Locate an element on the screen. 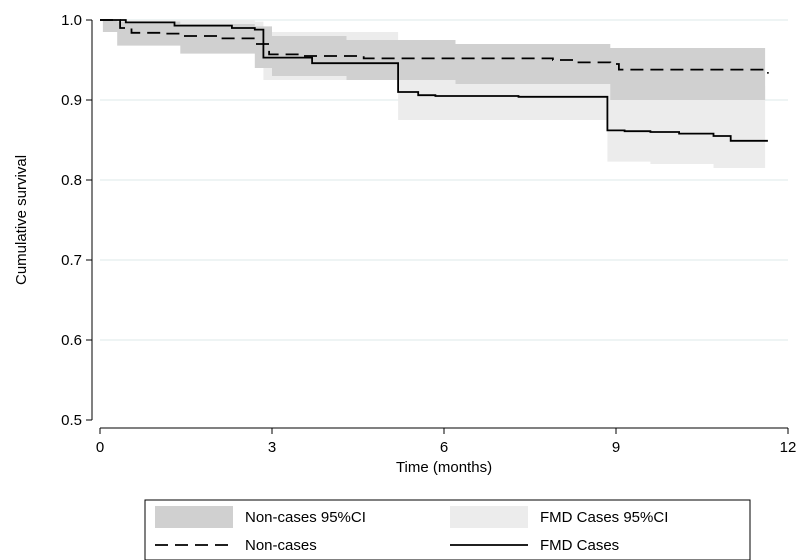  legend-item-3: FMD Cases is located at coordinates (534, 545).